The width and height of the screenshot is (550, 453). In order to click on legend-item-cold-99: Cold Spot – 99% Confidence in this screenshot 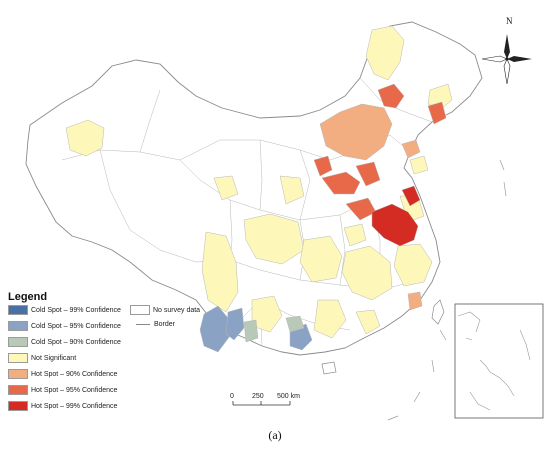, I will do `click(64, 310)`.